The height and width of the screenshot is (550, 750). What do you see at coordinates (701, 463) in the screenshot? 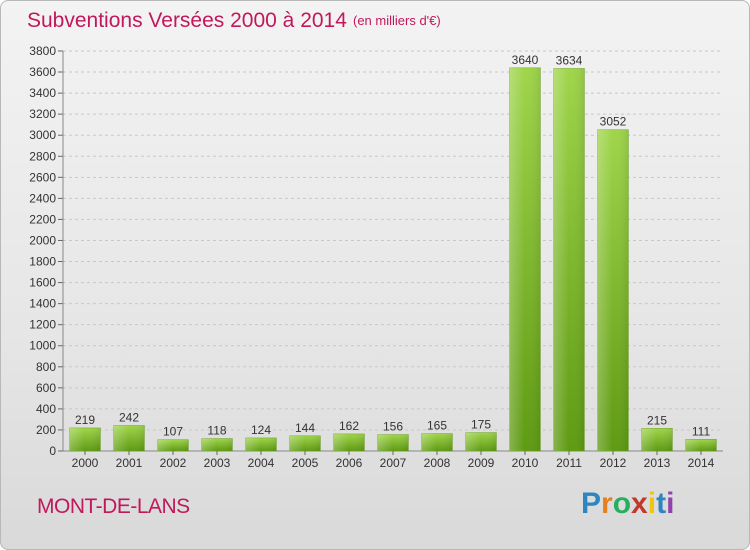
I see `x-tick-label: 2014` at bounding box center [701, 463].